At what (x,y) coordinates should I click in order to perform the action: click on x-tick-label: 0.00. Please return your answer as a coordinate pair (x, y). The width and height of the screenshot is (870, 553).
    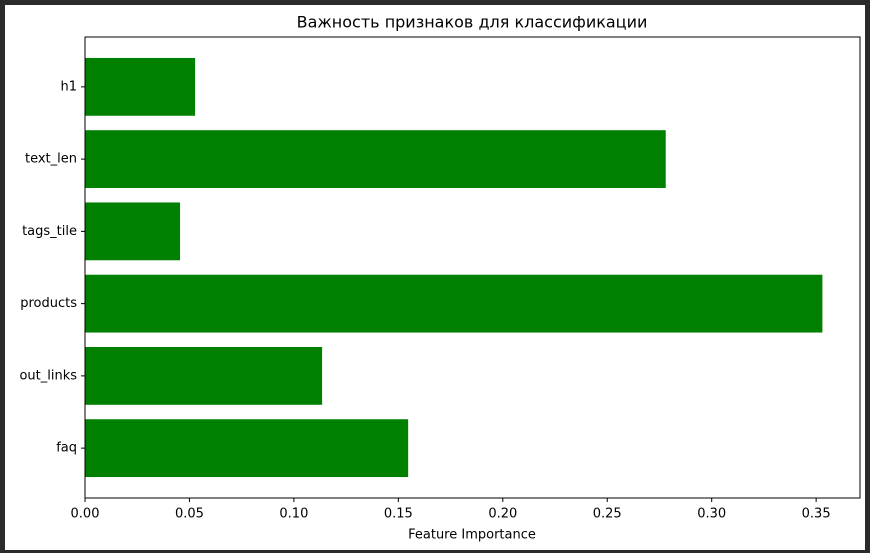
    Looking at the image, I should click on (85, 514).